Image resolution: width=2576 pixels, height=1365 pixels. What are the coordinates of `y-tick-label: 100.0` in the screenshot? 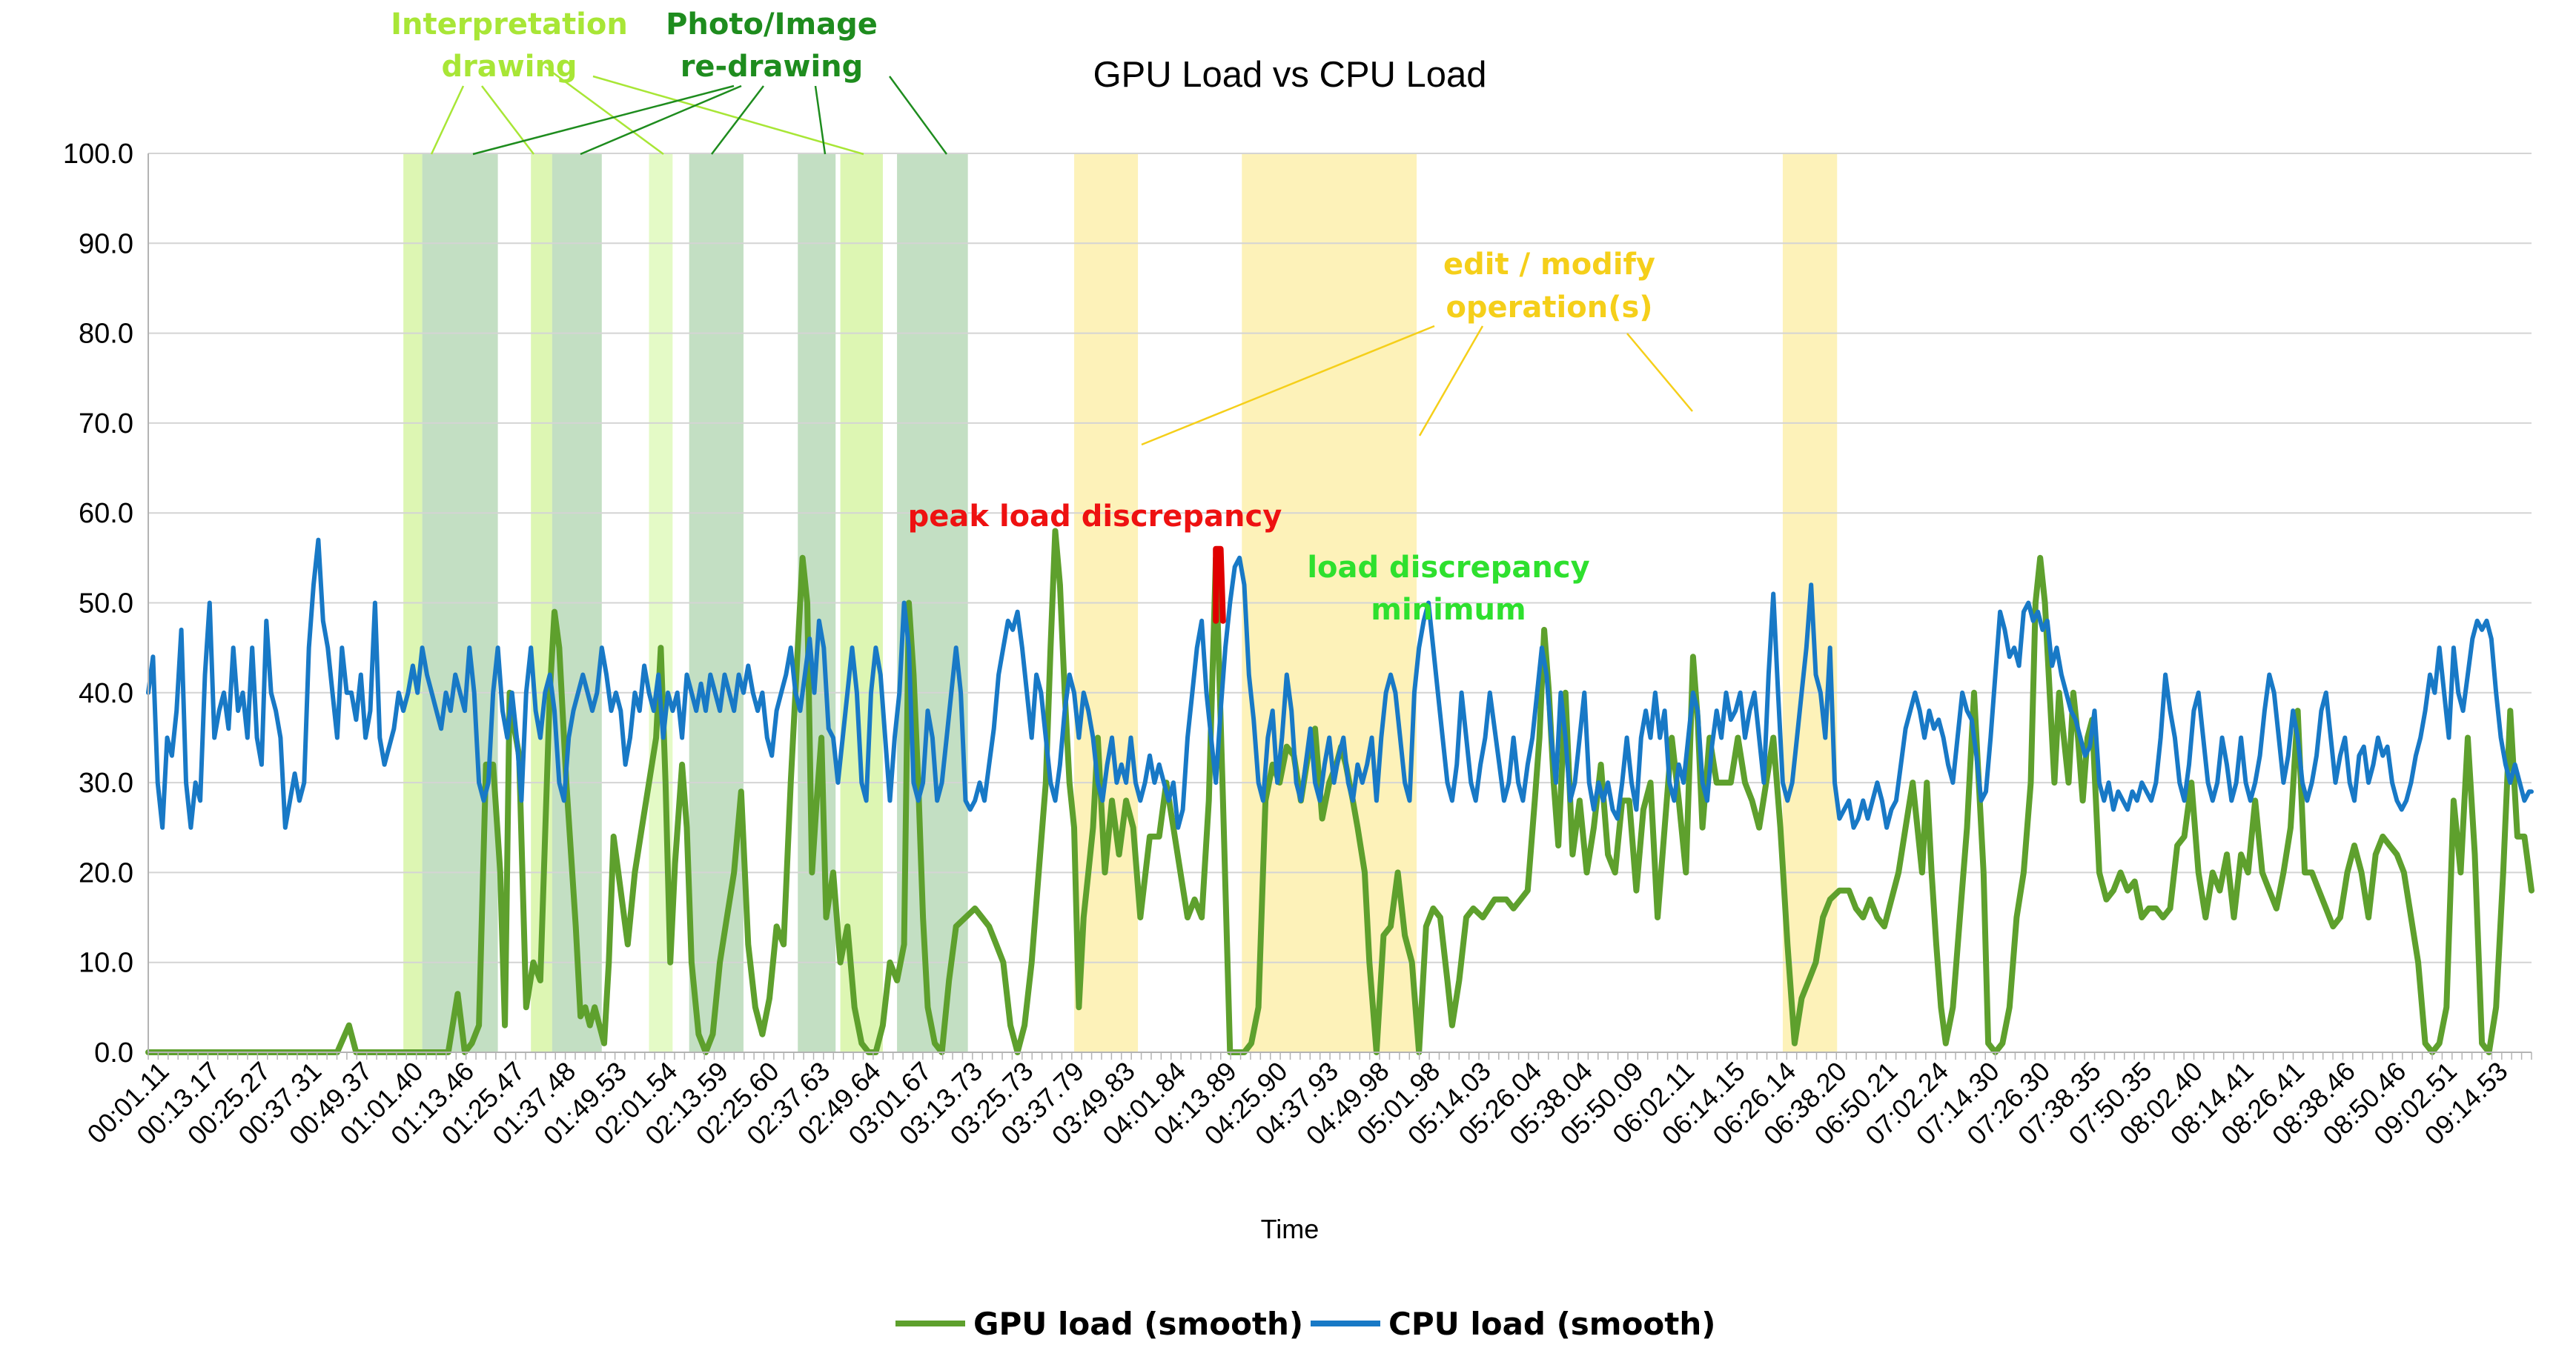 It's located at (98, 154).